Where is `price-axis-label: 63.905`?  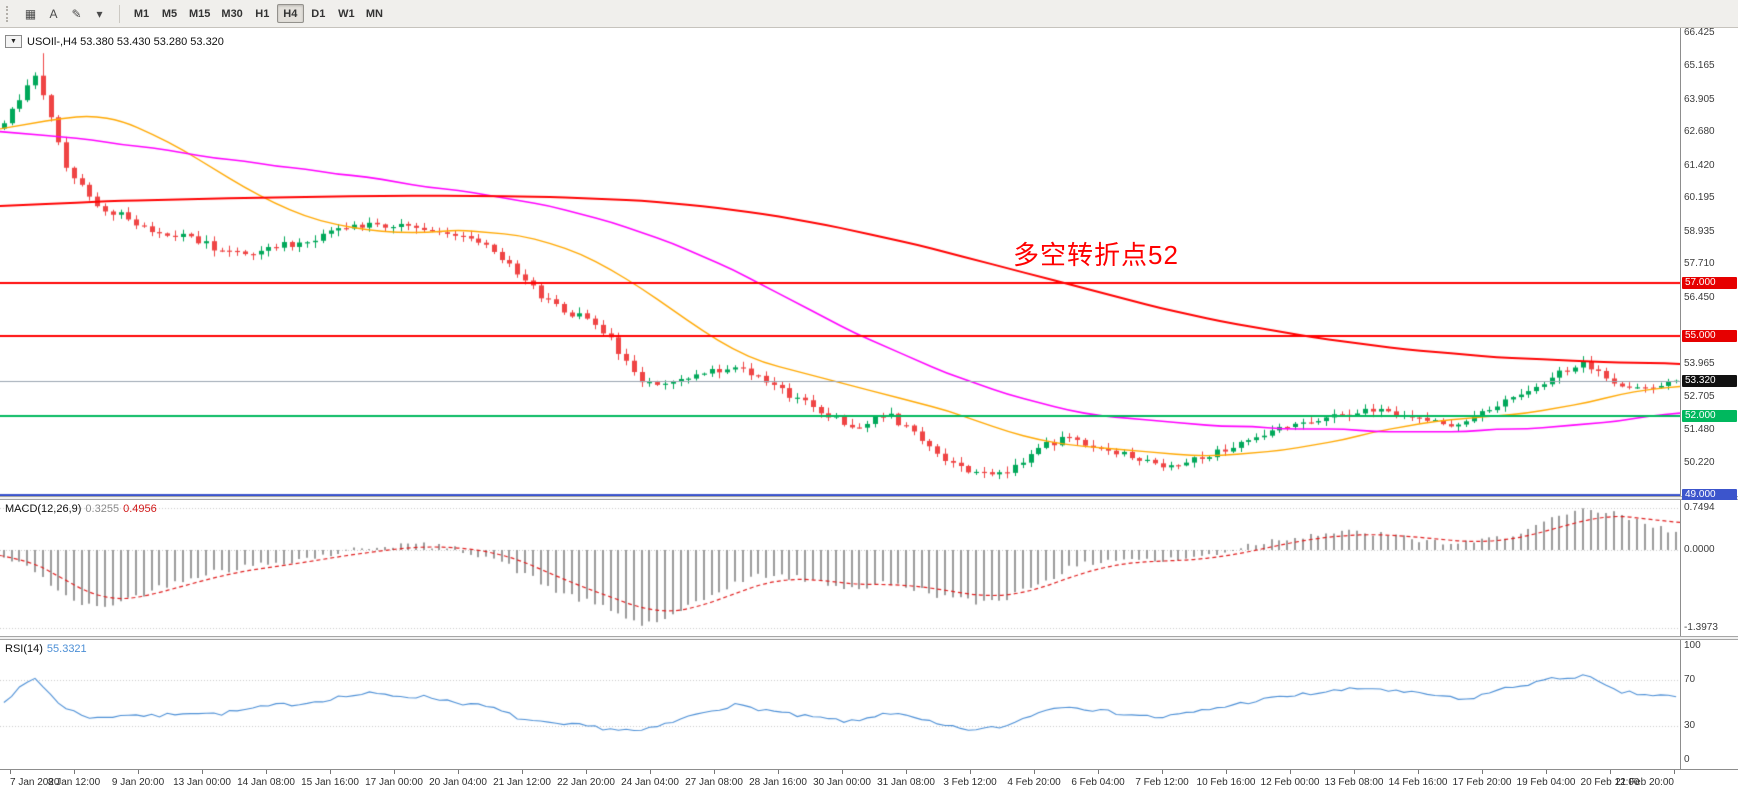
price-axis-label: 63.905 is located at coordinates (1699, 99).